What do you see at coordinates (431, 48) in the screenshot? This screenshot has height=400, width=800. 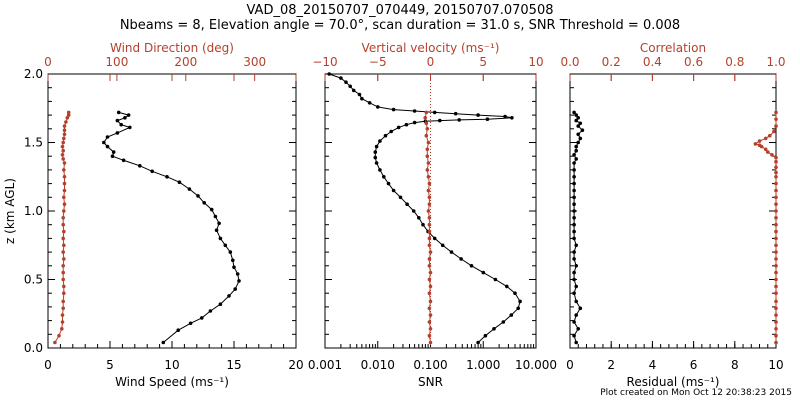 I see `snr-panel-top-axis-label: Vertical velocity (ms⁻¹)` at bounding box center [431, 48].